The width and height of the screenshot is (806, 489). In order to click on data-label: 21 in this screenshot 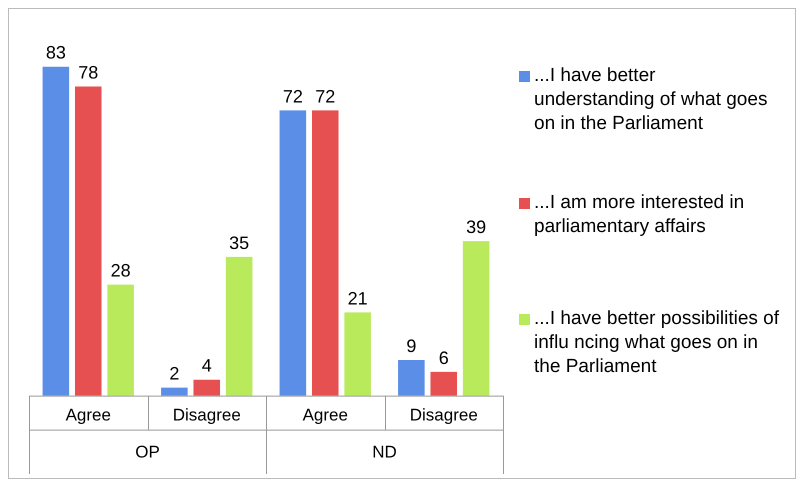, I will do `click(358, 298)`.